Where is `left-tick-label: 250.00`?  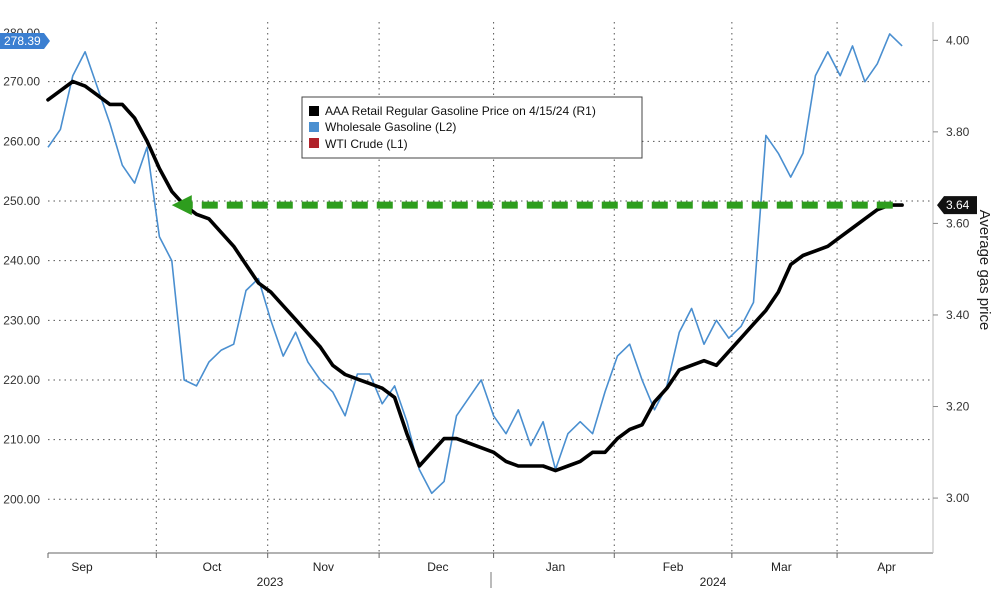
left-tick-label: 250.00 is located at coordinates (21, 201).